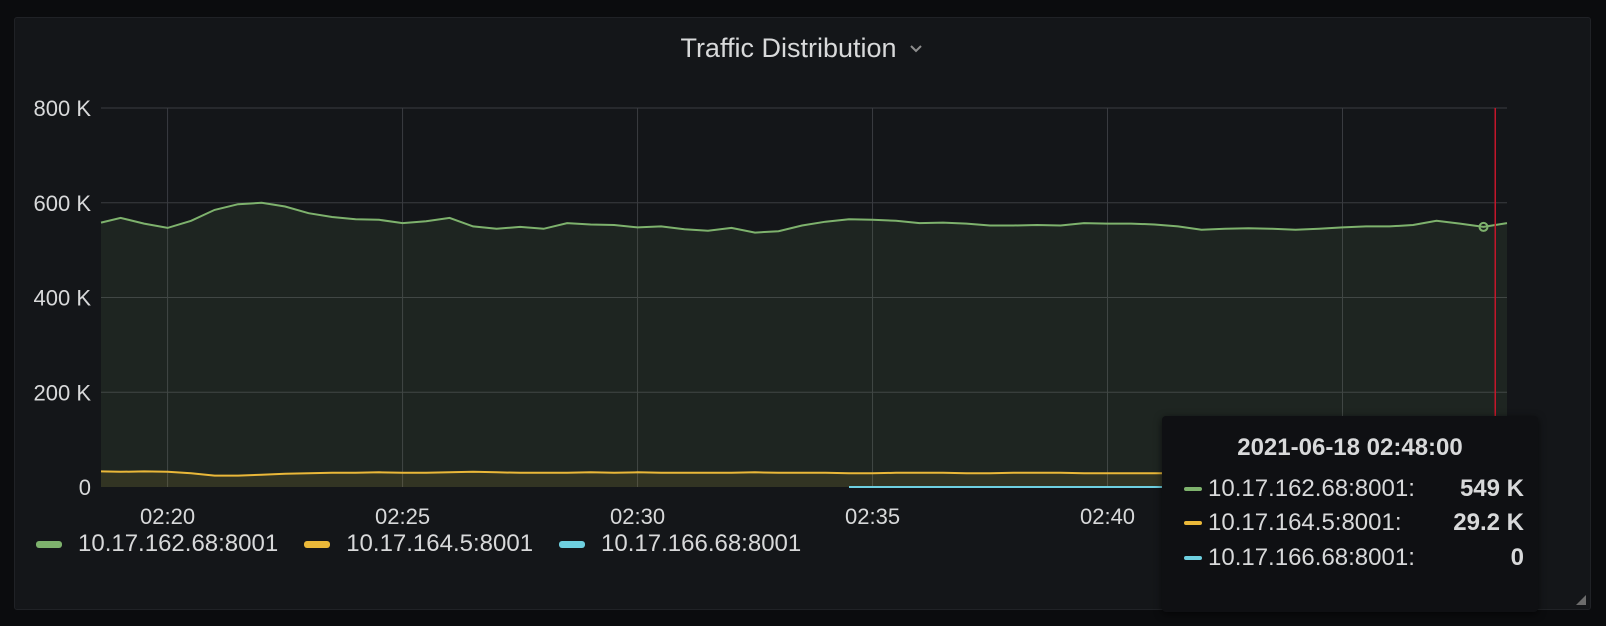 The image size is (1606, 626). What do you see at coordinates (178, 543) in the screenshot?
I see `legend-label-1: 10.17.162.68:8001` at bounding box center [178, 543].